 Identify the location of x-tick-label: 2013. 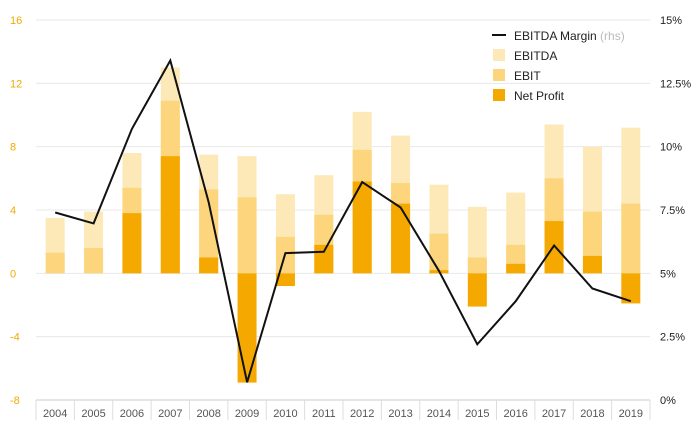
(400, 414).